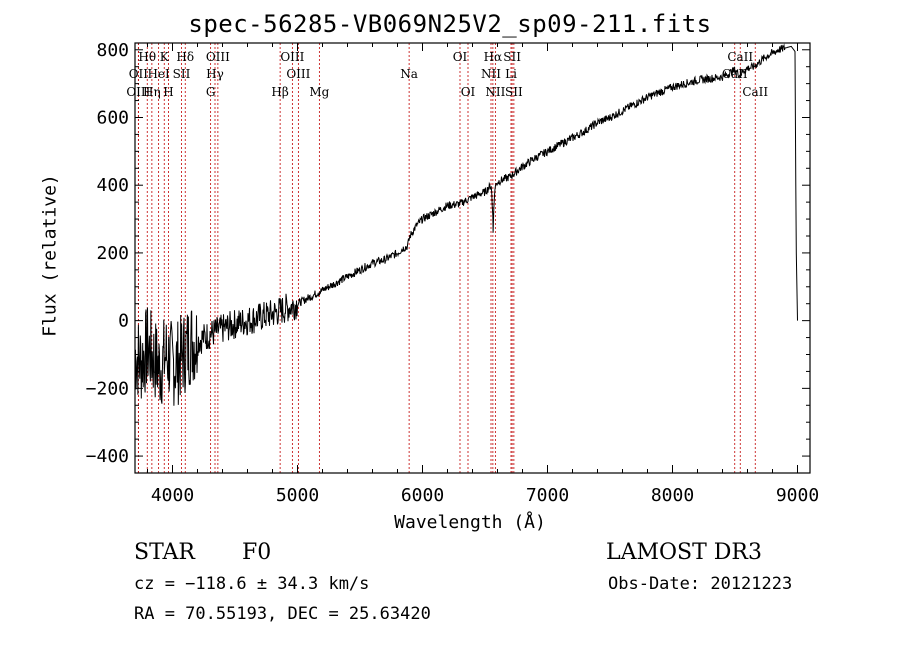  I want to click on spectral-line-label: Hα, so click(493, 57).